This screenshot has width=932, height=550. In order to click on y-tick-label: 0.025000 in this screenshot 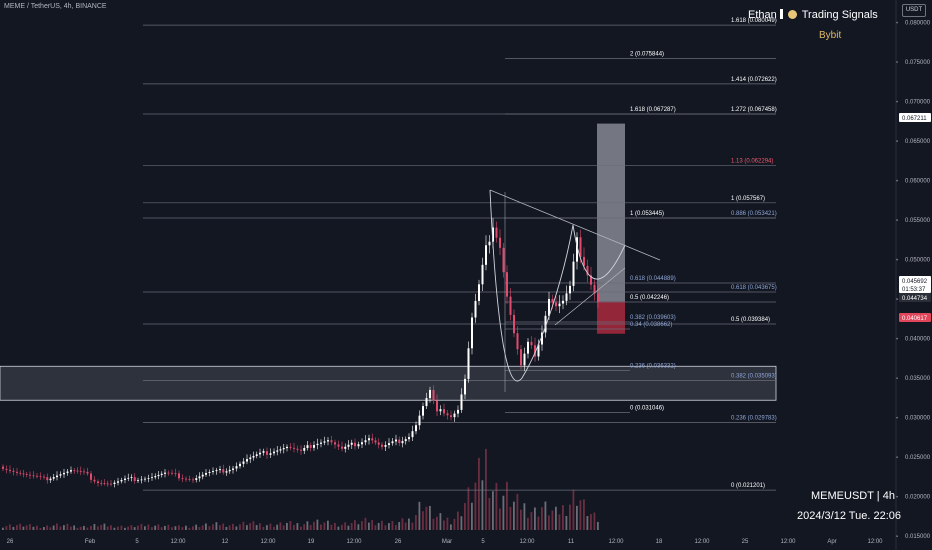, I will do `click(918, 458)`.